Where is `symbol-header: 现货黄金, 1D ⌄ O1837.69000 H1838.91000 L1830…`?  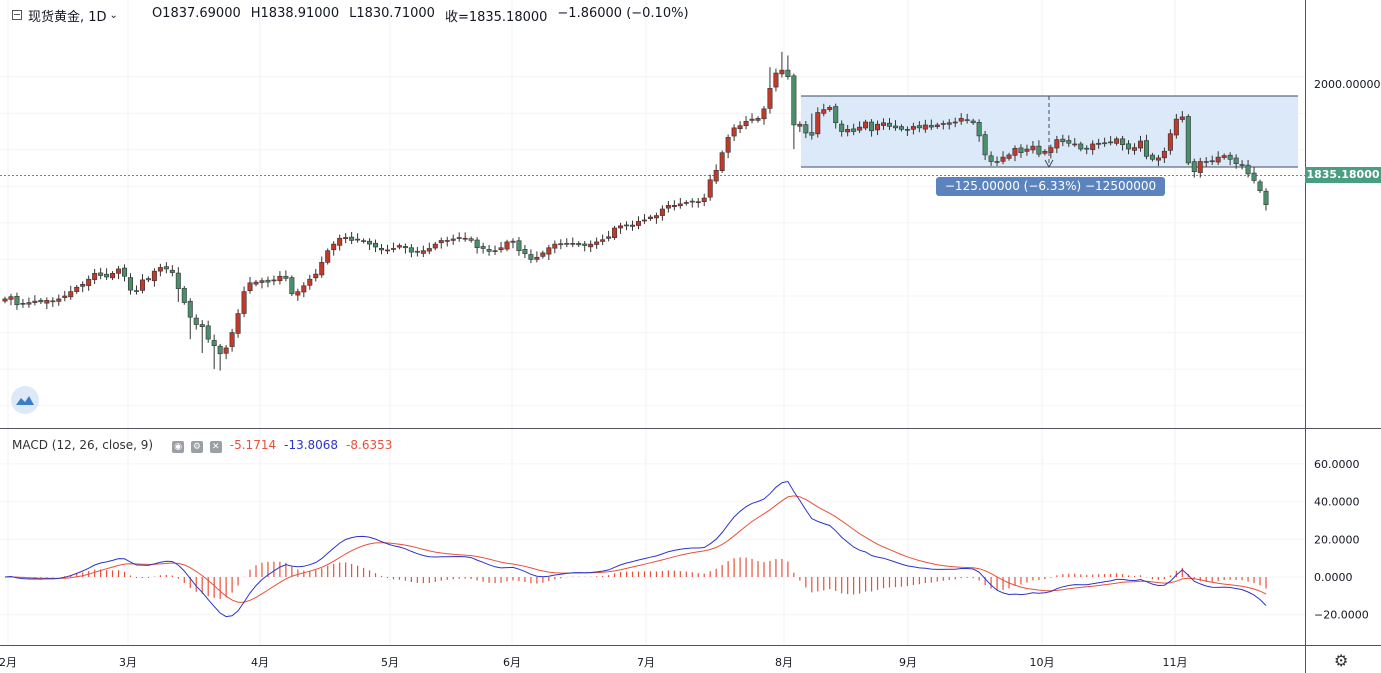
symbol-header: 现货黄金, 1D ⌄ O1837.69000 H1838.91000 L1830… is located at coordinates (350, 15).